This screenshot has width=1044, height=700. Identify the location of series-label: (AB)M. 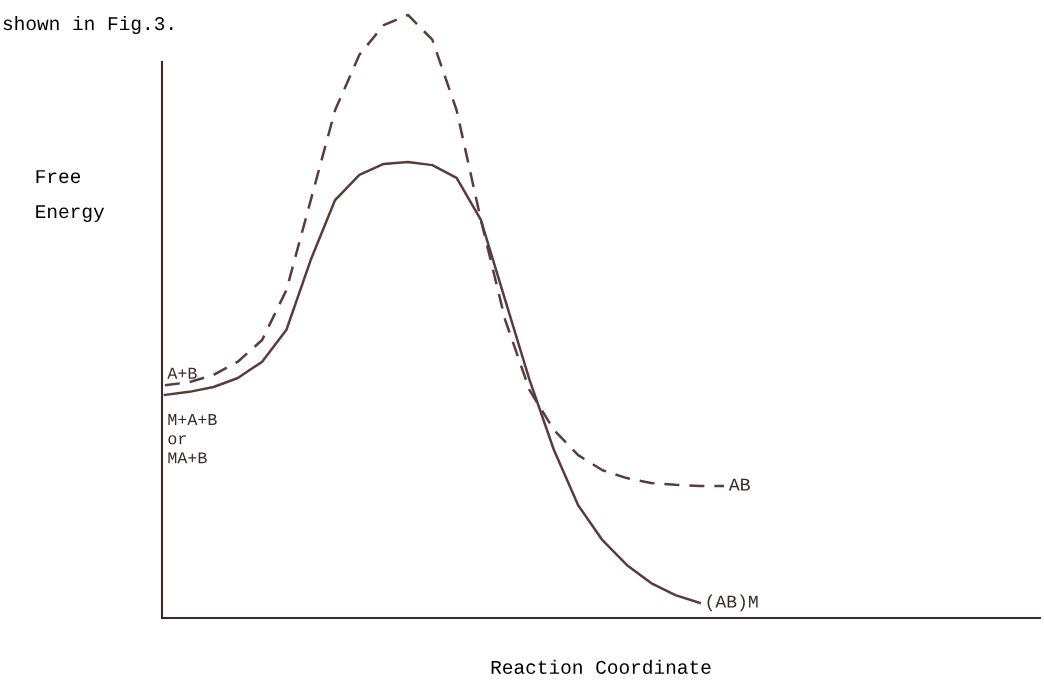
(732, 603).